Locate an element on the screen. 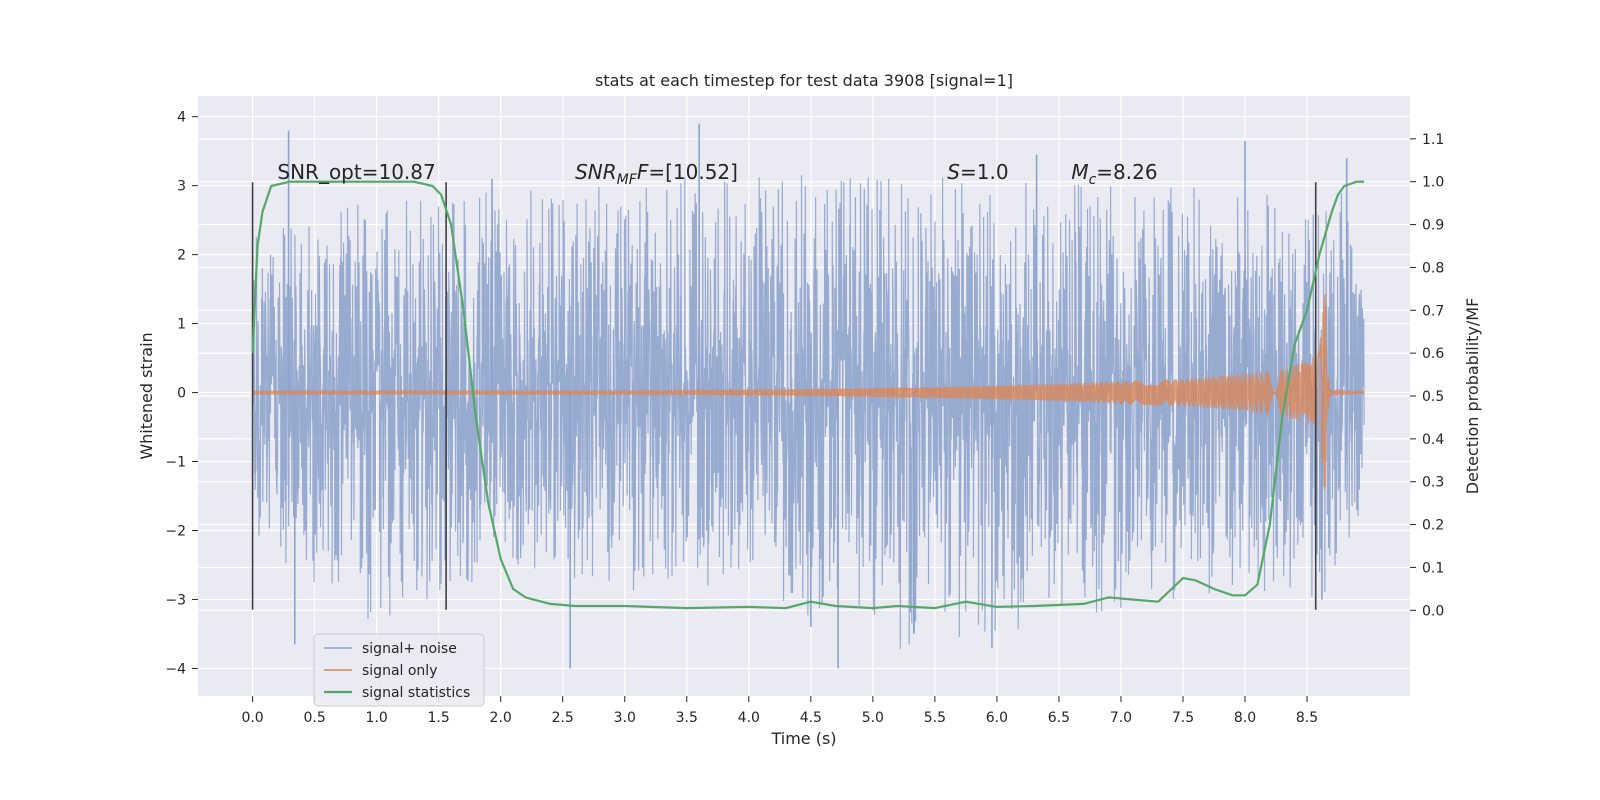  annotation-text: SNRMFF=[10.52] is located at coordinates (656, 174).